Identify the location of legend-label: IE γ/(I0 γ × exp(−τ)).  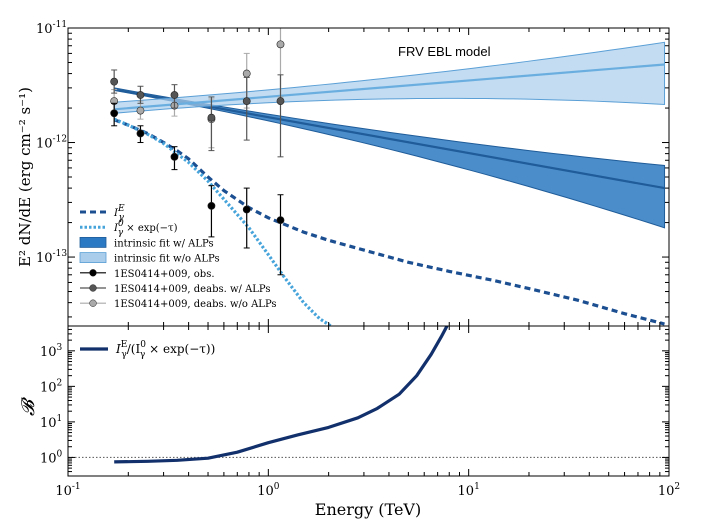
(165, 350).